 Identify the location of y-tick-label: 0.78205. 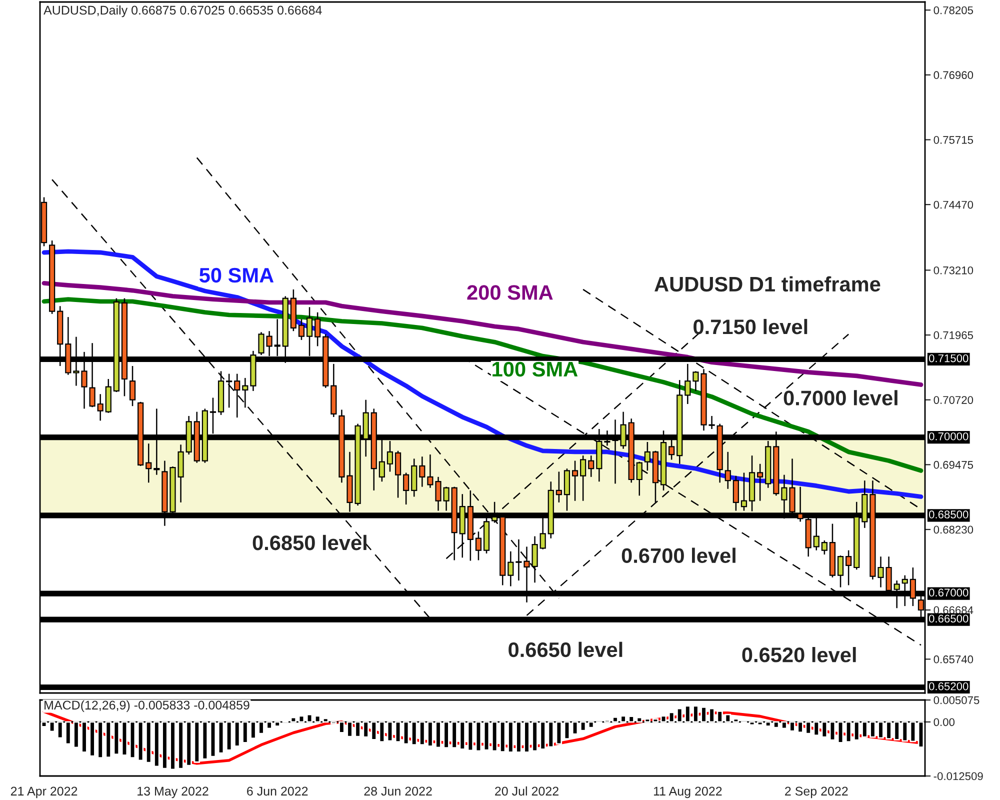
(954, 10).